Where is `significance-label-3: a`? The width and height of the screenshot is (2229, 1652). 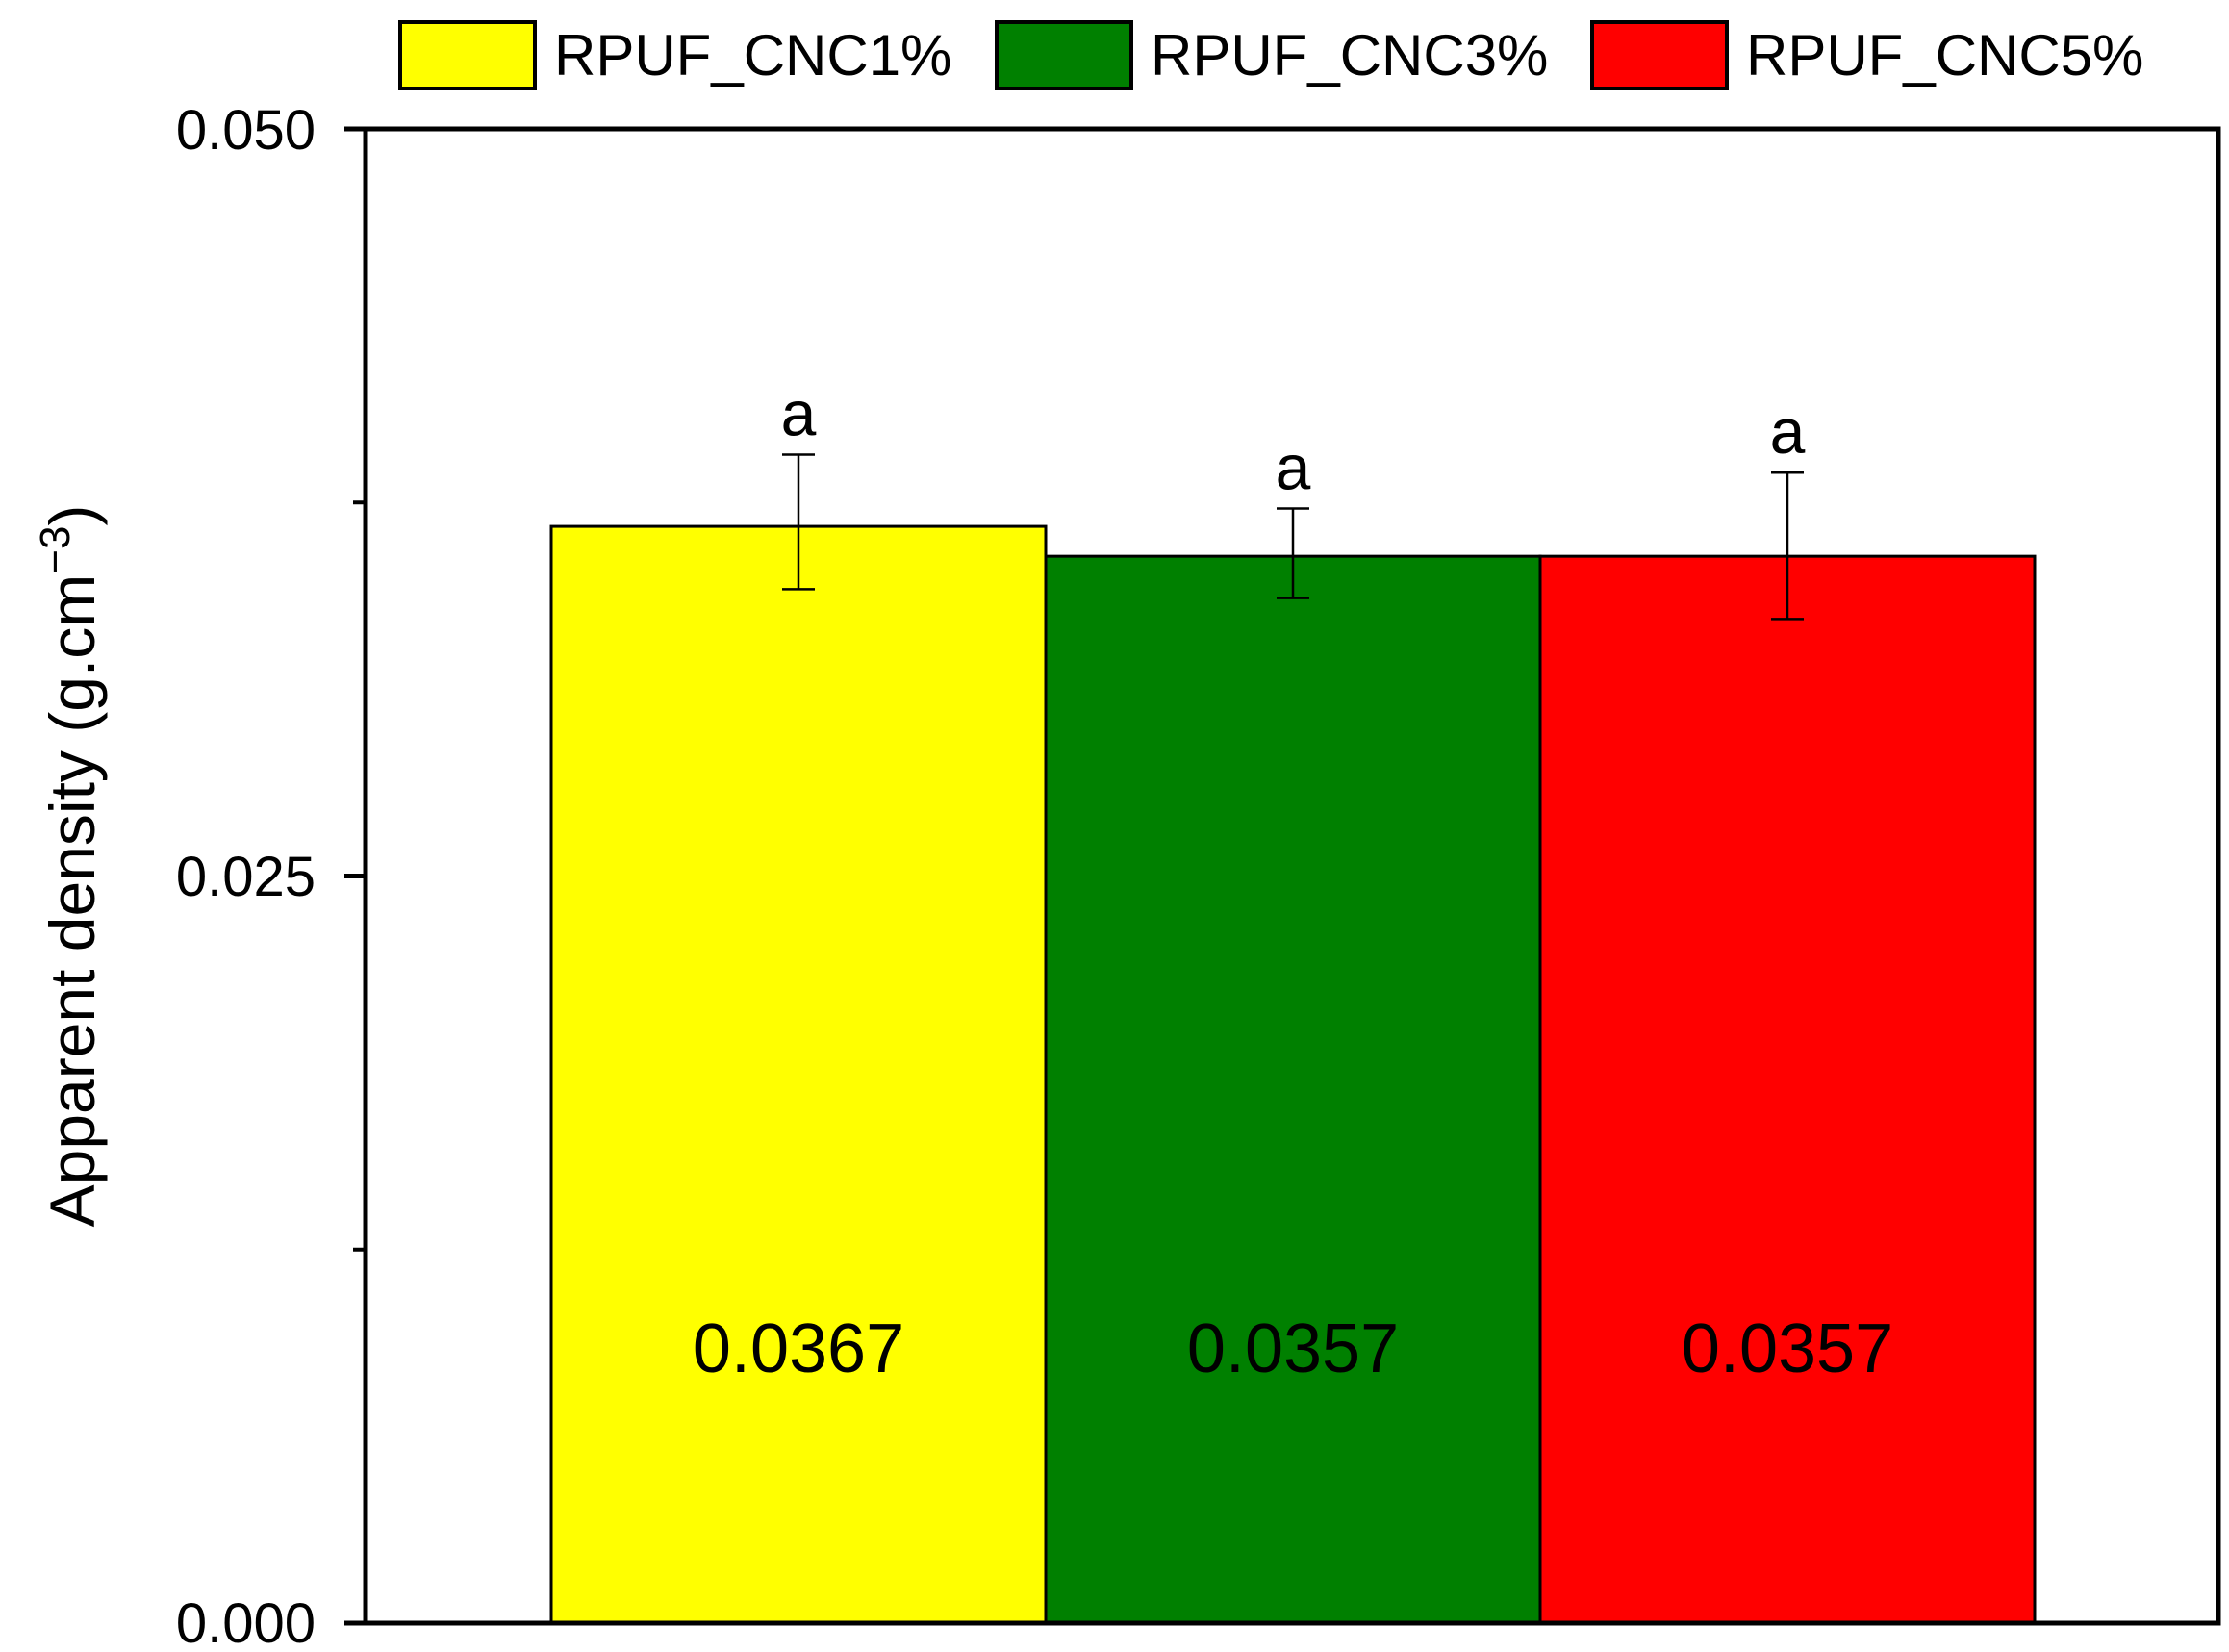
significance-label-3: a is located at coordinates (1788, 431).